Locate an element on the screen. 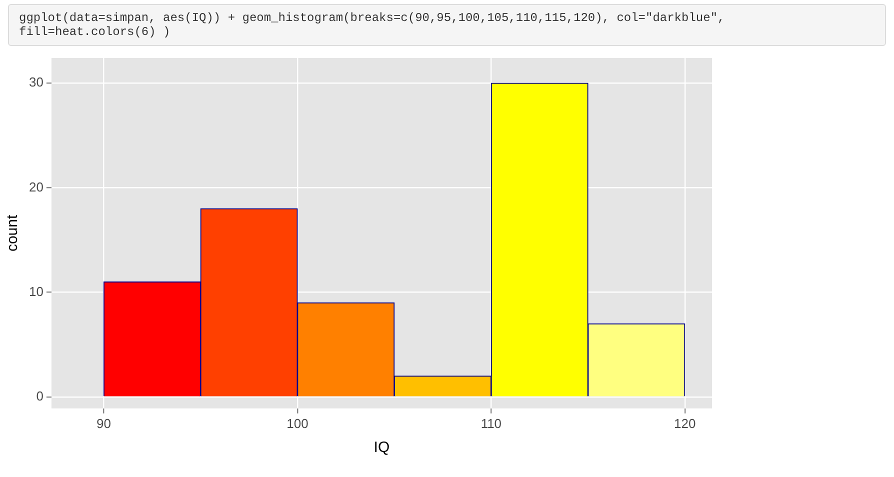 The width and height of the screenshot is (894, 477). x-tick-label: 100 is located at coordinates (297, 423).